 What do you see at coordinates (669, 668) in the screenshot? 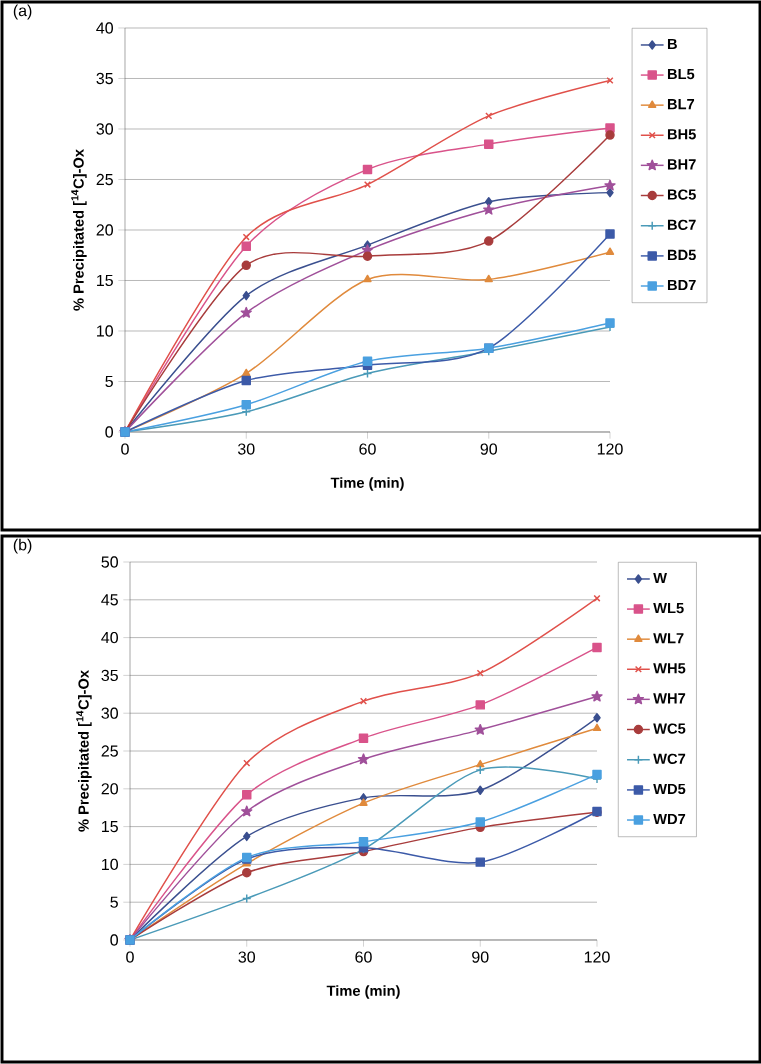
I see `legend-label: WH5` at bounding box center [669, 668].